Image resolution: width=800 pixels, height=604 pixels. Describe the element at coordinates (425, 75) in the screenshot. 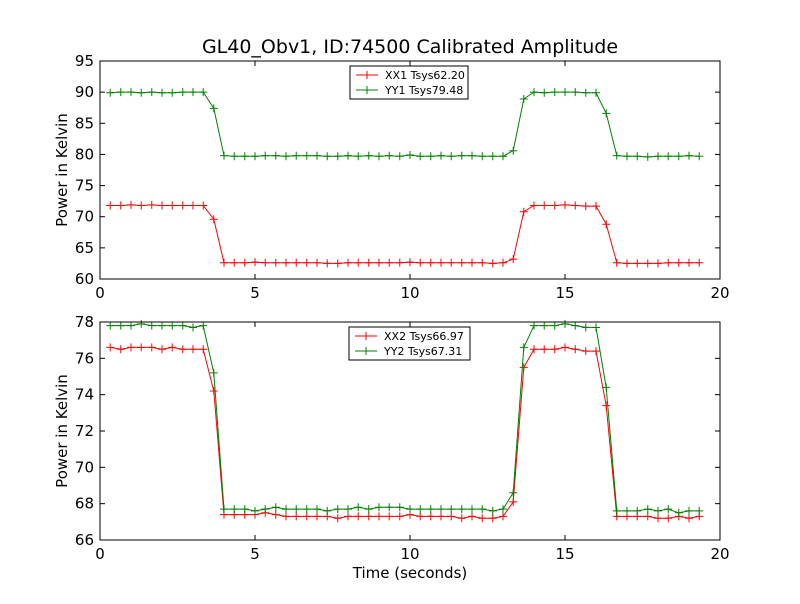

I see `legend-label: XX1 Tsys62.20` at that location.